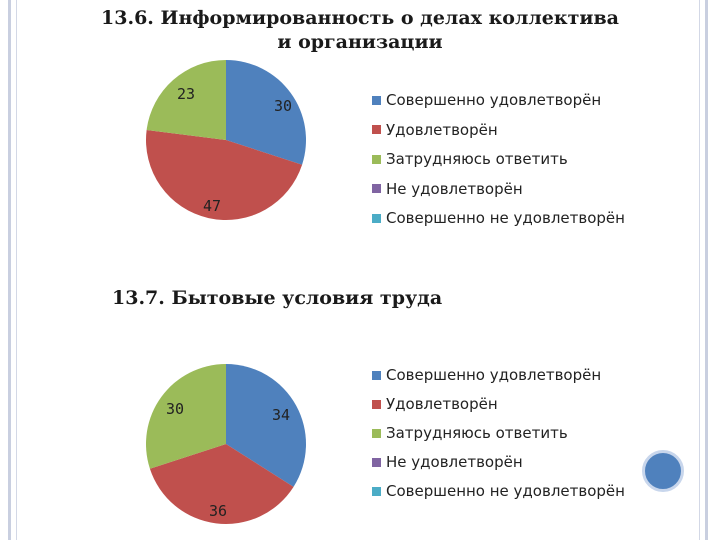  I want to click on chart2-legend-label: Затрудняюсь ответить, so click(477, 433).